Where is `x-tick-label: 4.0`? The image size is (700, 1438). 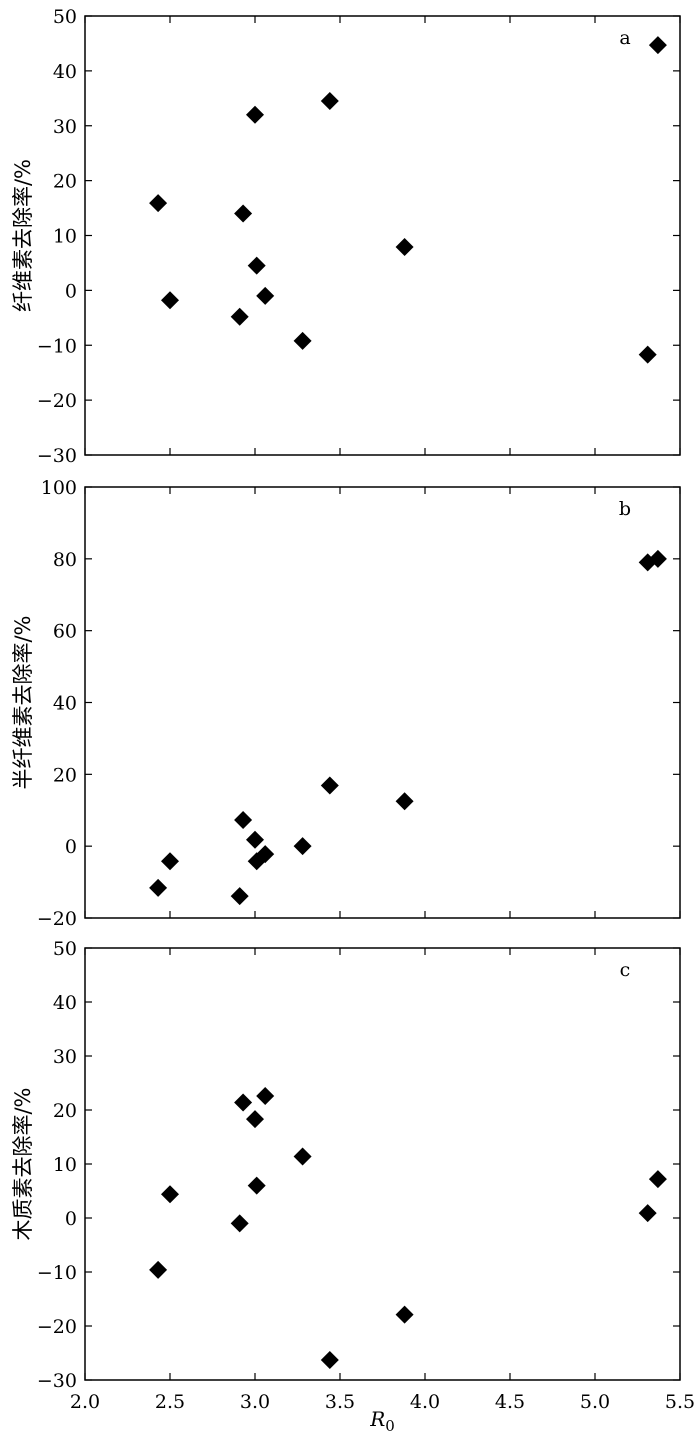 x-tick-label: 4.0 is located at coordinates (425, 1402).